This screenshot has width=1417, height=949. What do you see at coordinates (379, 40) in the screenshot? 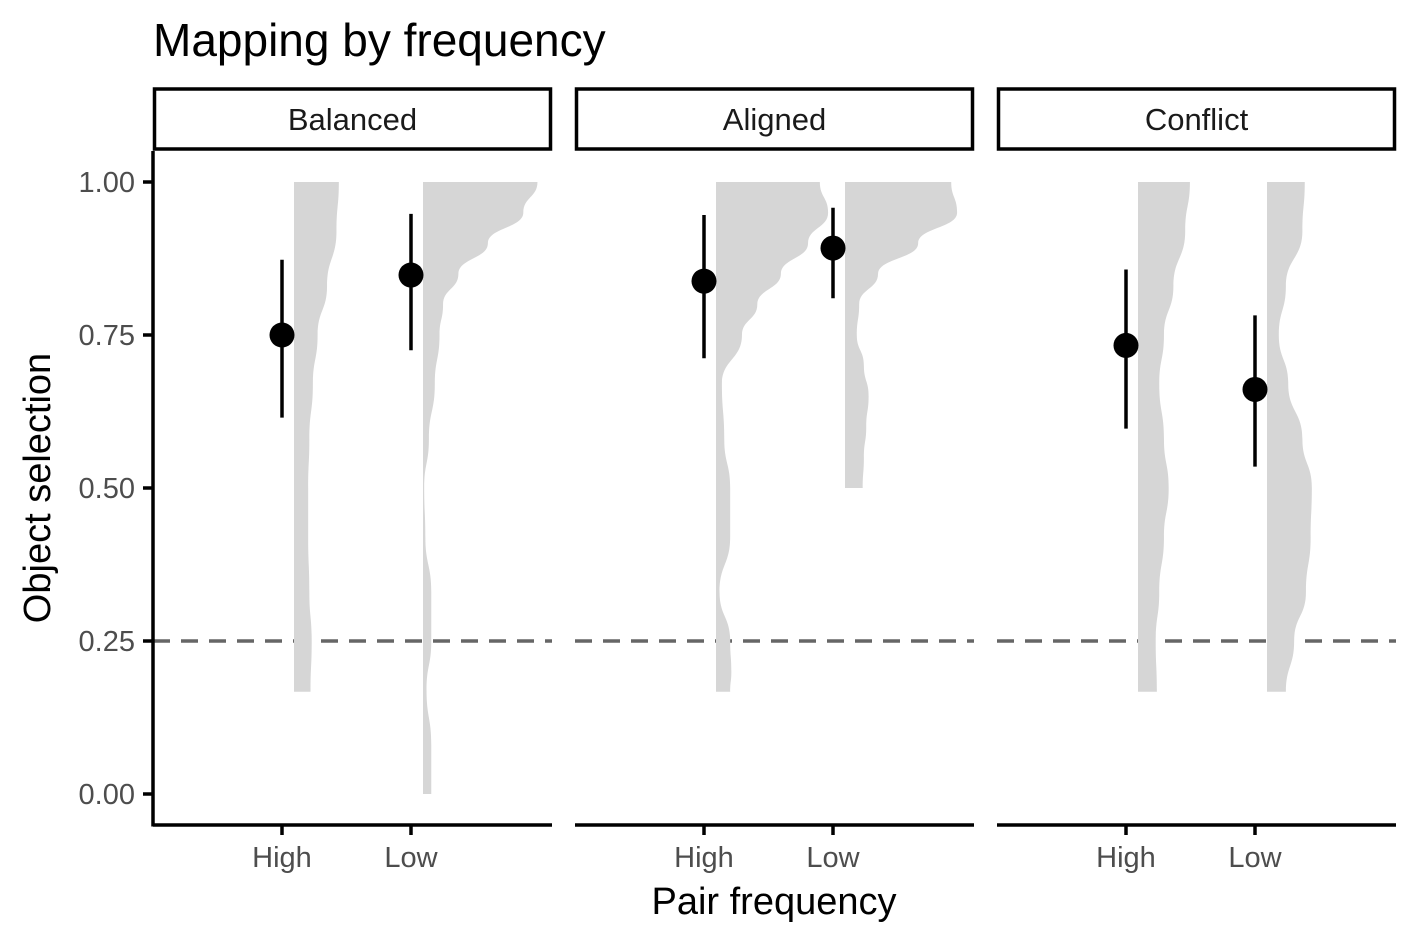
I see `chart-title: Mapping by frequency` at bounding box center [379, 40].